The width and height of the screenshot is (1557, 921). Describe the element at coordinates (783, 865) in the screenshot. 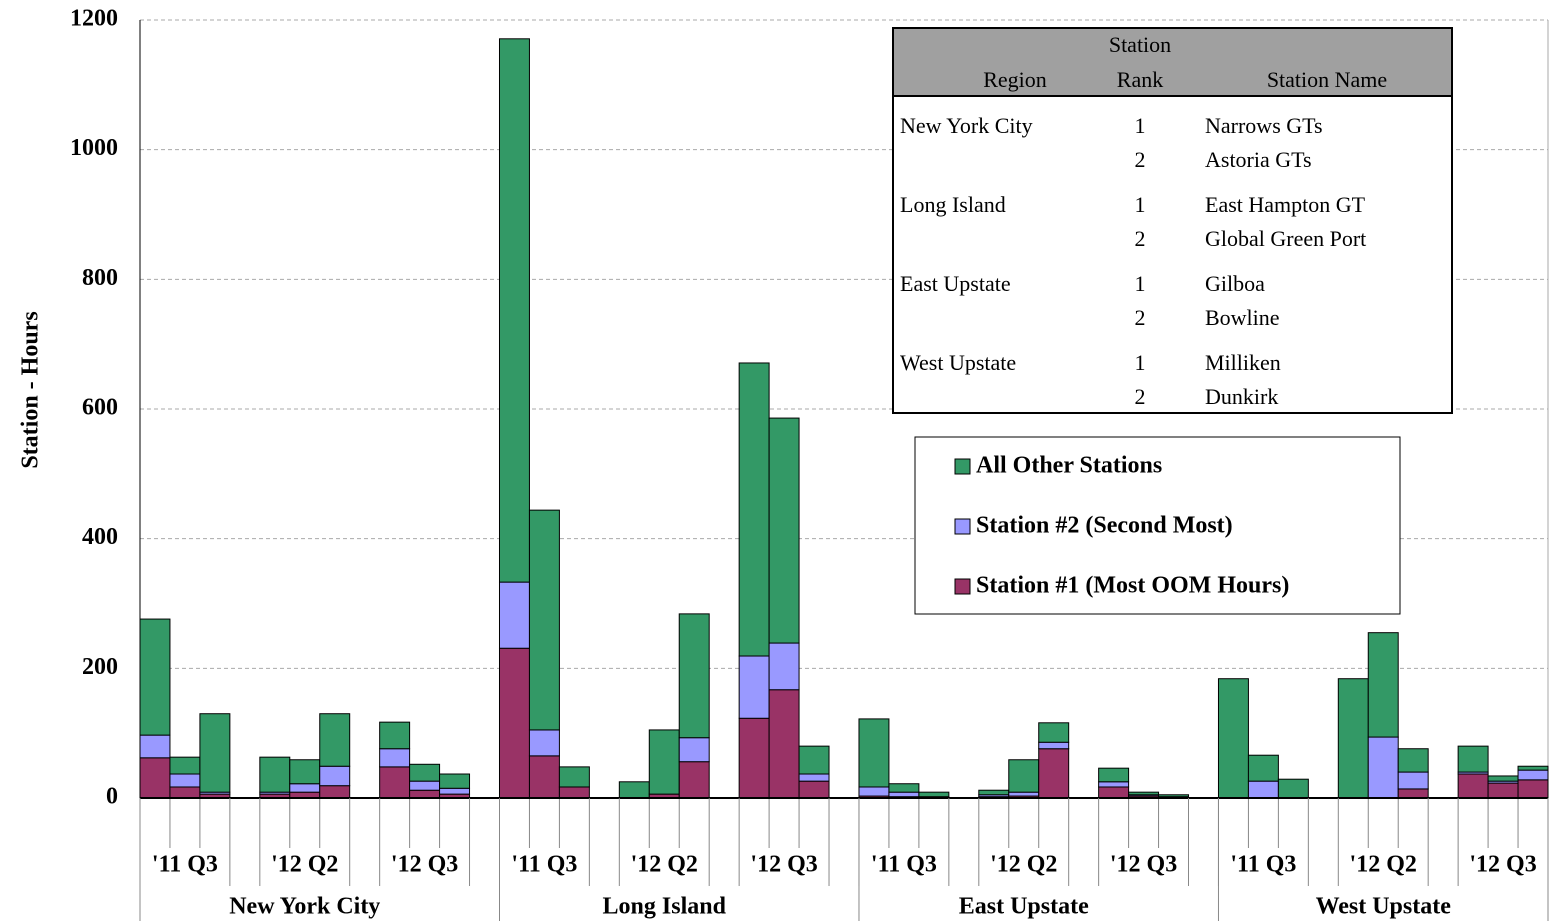

I see `group-label: '12 Q3` at that location.